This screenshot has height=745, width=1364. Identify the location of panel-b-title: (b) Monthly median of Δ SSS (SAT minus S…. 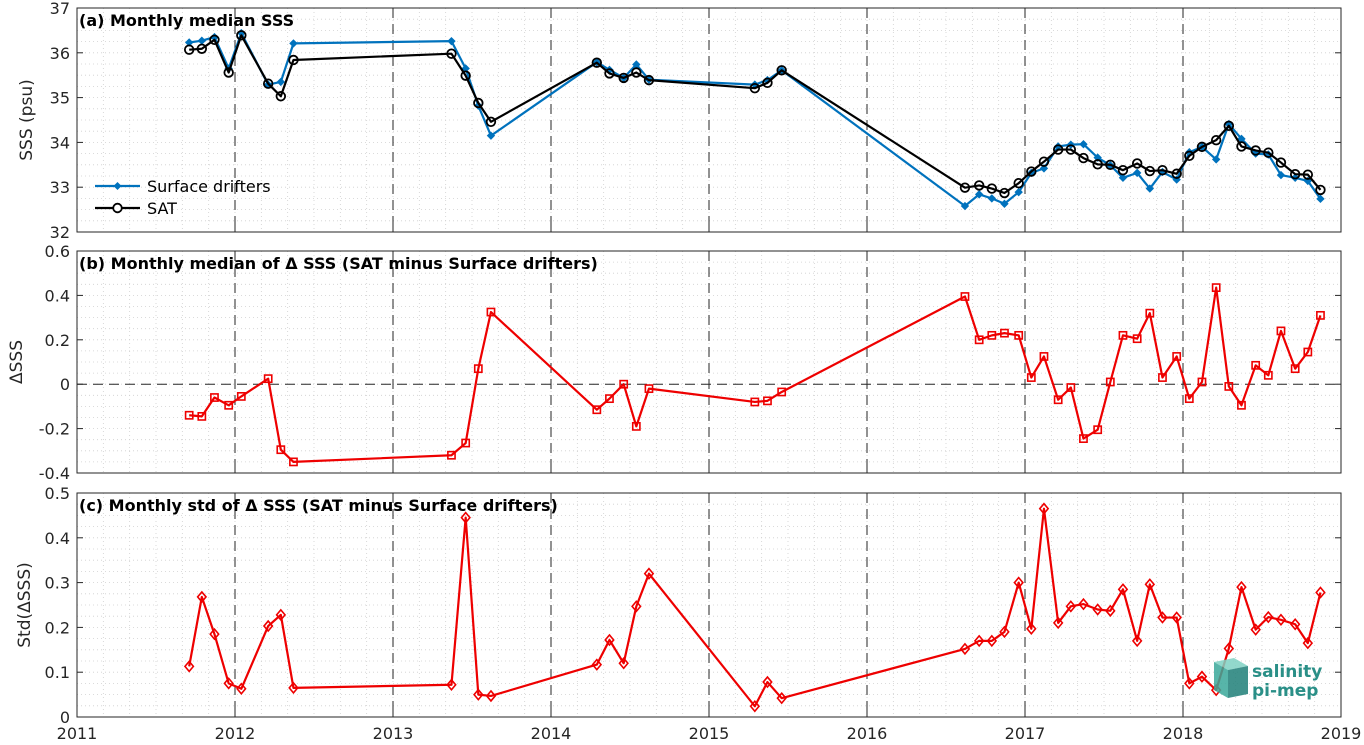
(338, 263).